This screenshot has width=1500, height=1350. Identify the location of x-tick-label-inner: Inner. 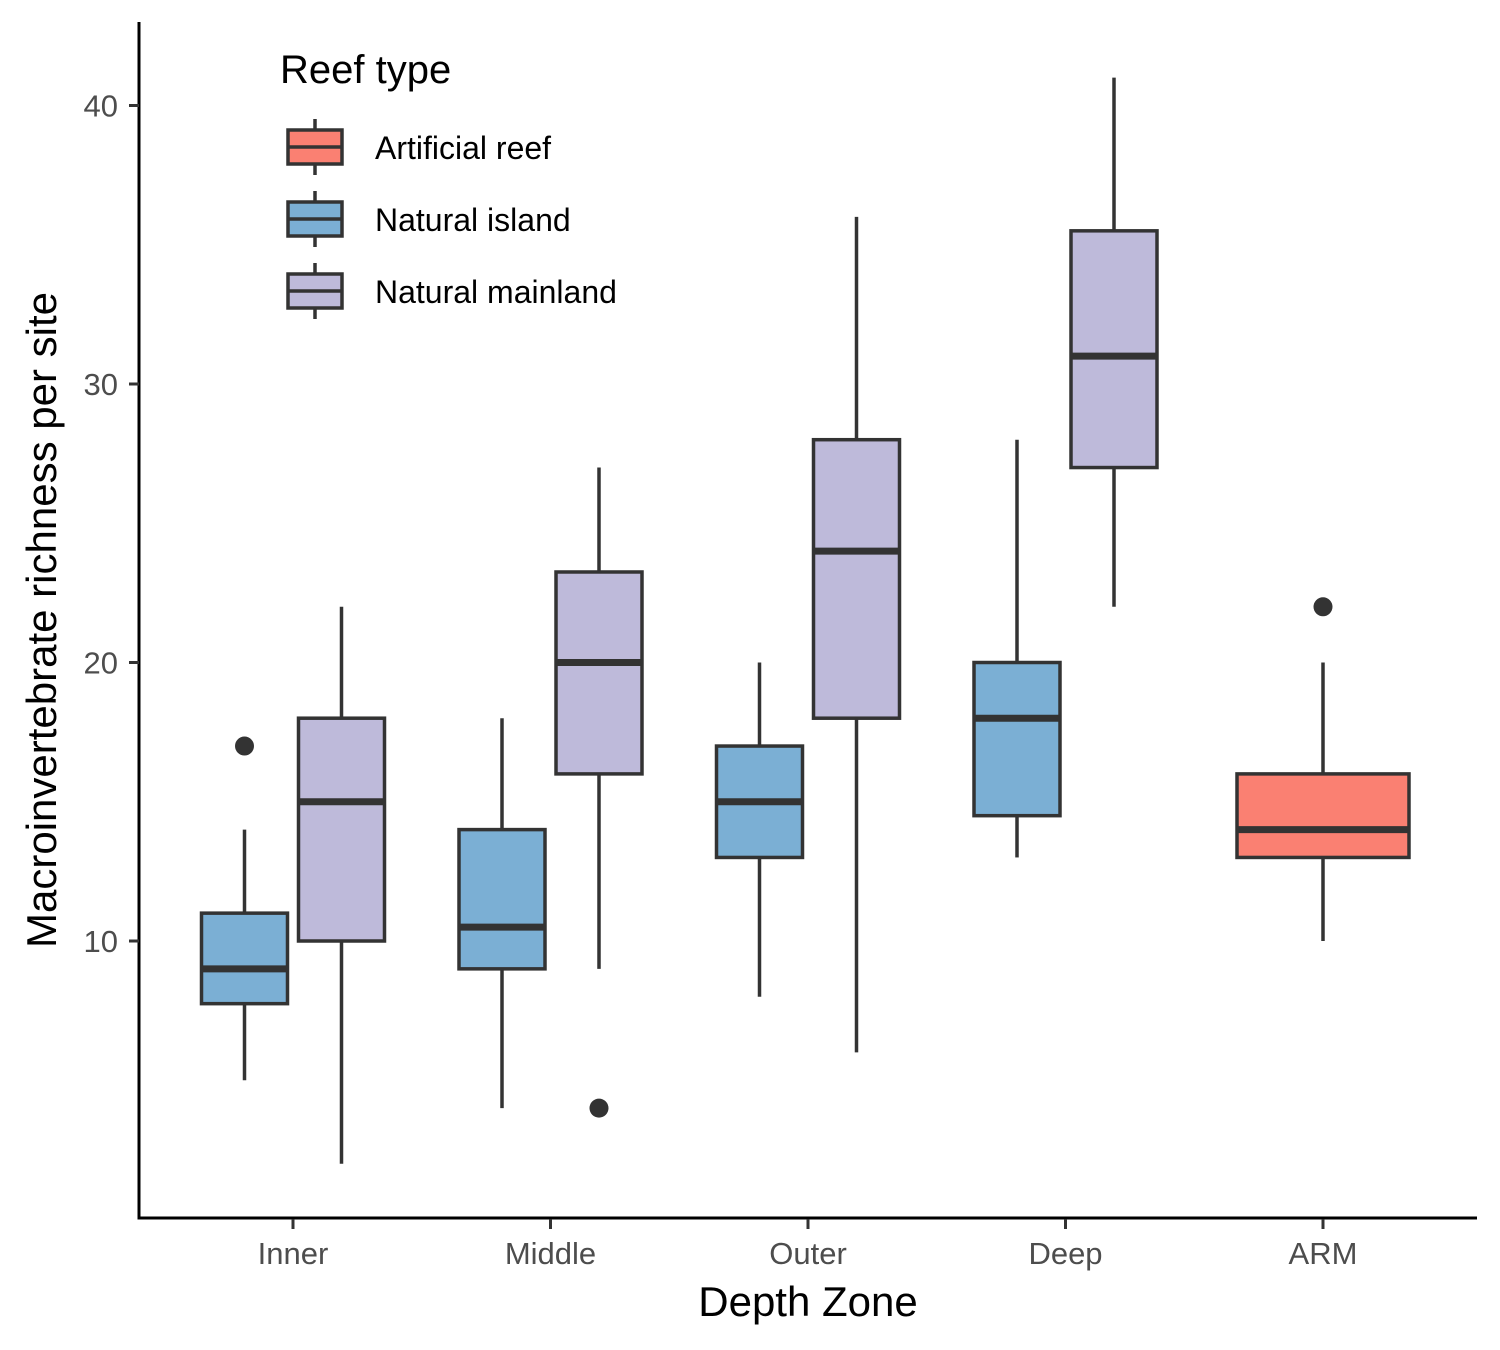
(293, 1253).